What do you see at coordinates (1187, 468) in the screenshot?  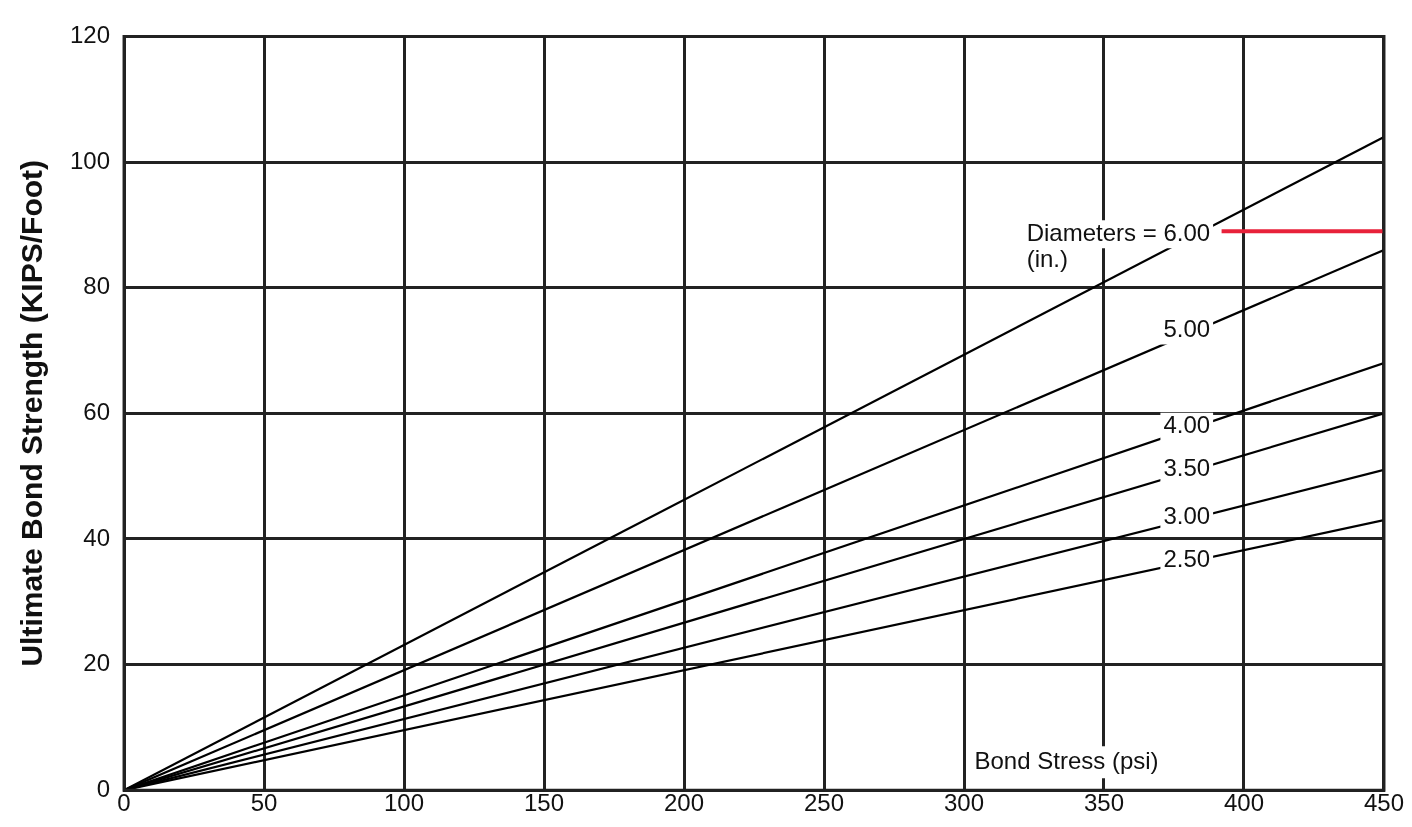 I see `series-label: 3.50` at bounding box center [1187, 468].